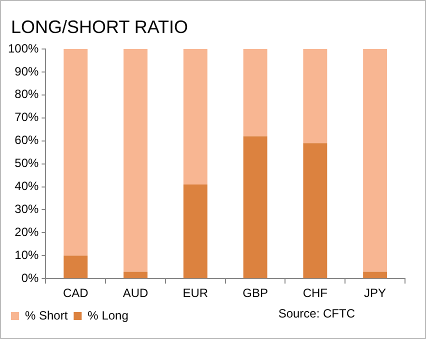  Describe the element at coordinates (75, 293) in the screenshot. I see `x-tick-label: CAD` at that location.